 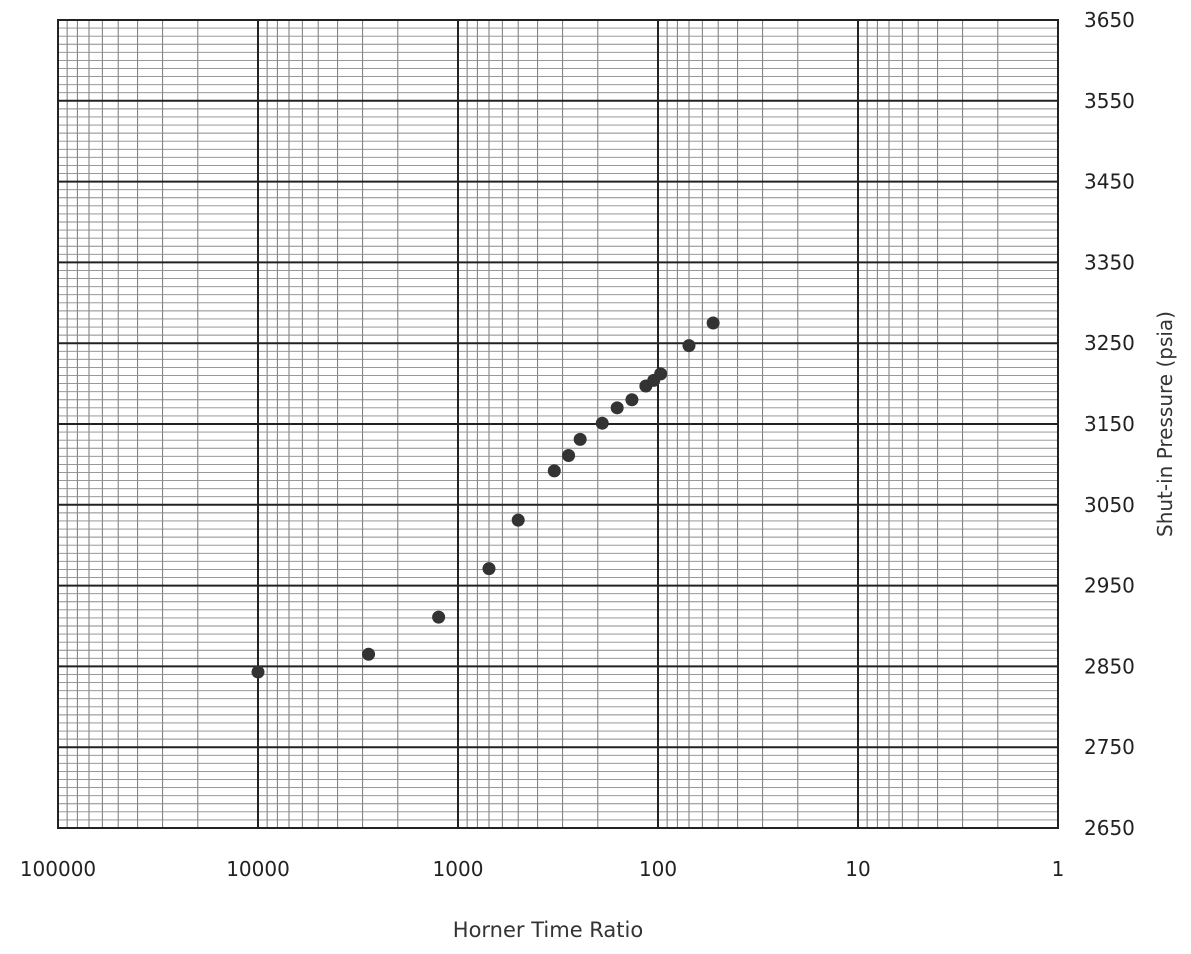 I want to click on x-tick-label: 10, so click(x=857, y=869).